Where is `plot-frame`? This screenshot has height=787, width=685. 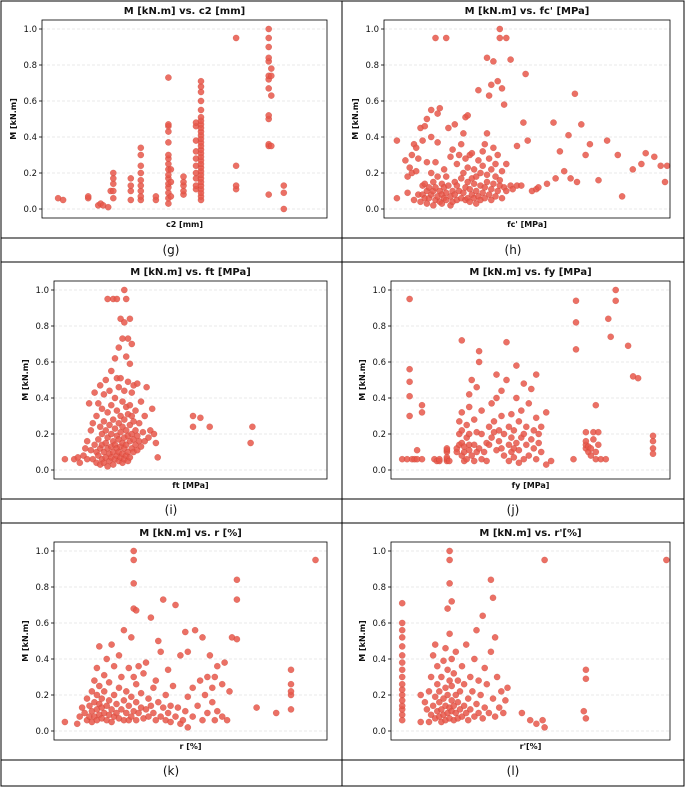
plot-frame is located at coordinates (527, 119).